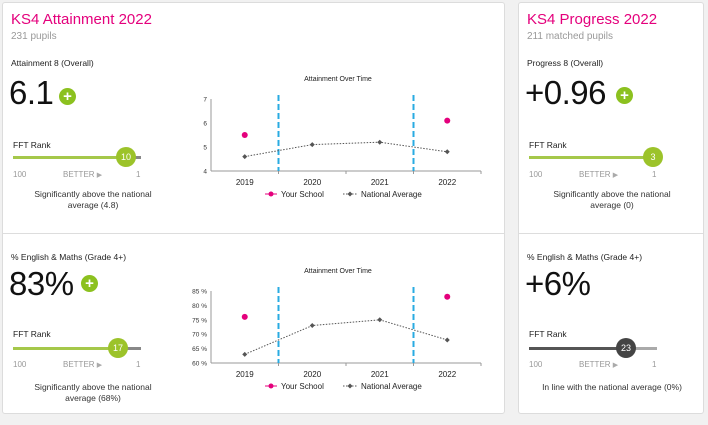 This screenshot has height=425, width=708. I want to click on a8-scale-better: BETTER ▶, so click(83, 174).